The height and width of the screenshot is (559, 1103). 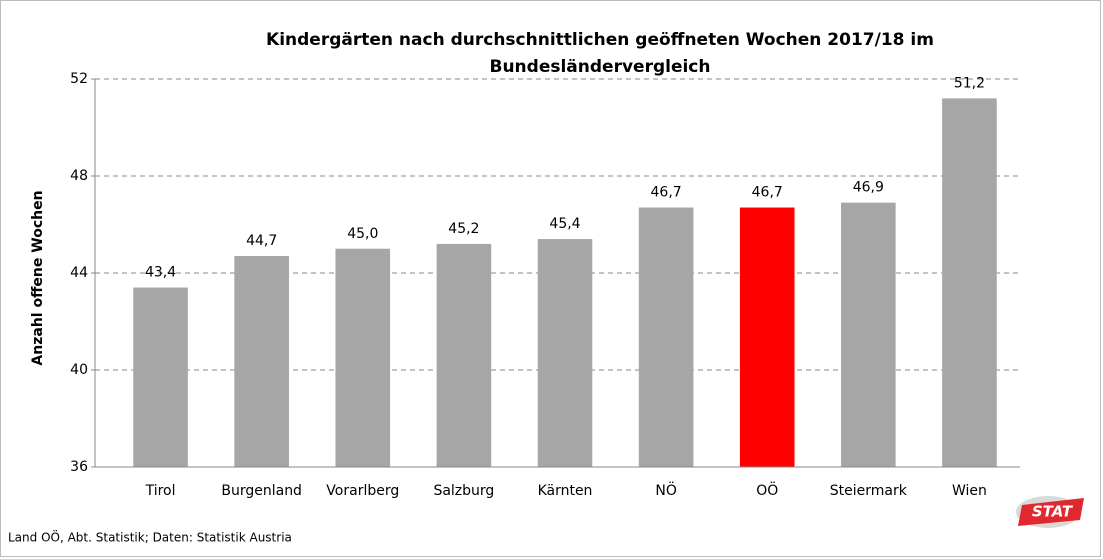 I want to click on data-label: 43,4, so click(x=160, y=273).